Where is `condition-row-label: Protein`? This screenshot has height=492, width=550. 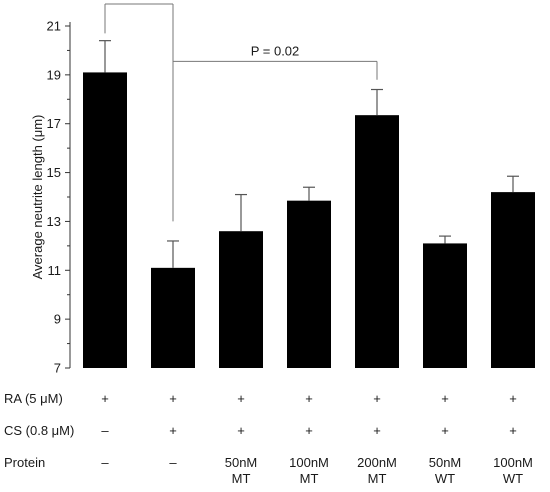 condition-row-label: Protein is located at coordinates (24, 462).